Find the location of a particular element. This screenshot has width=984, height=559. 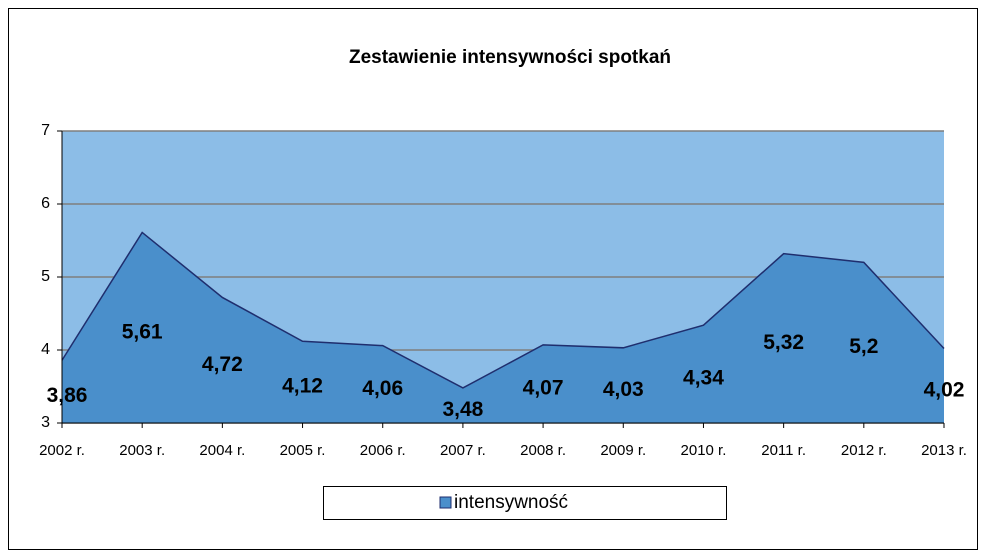

y-tick-label: 4 is located at coordinates (45, 349).